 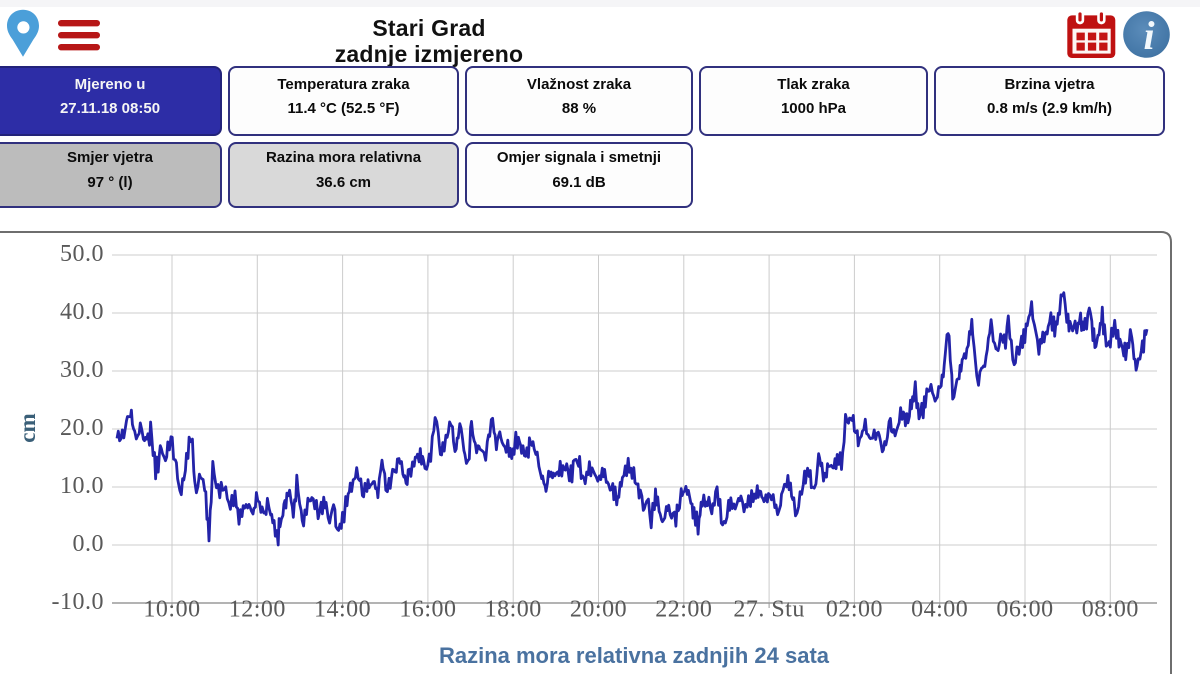 What do you see at coordinates (82, 486) in the screenshot?
I see `svg-text: 10.0` at bounding box center [82, 486].